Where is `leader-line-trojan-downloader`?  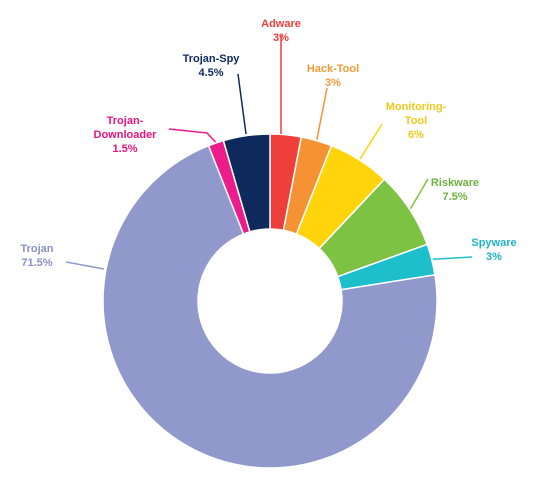
leader-line-trojan-downloader is located at coordinates (192, 135).